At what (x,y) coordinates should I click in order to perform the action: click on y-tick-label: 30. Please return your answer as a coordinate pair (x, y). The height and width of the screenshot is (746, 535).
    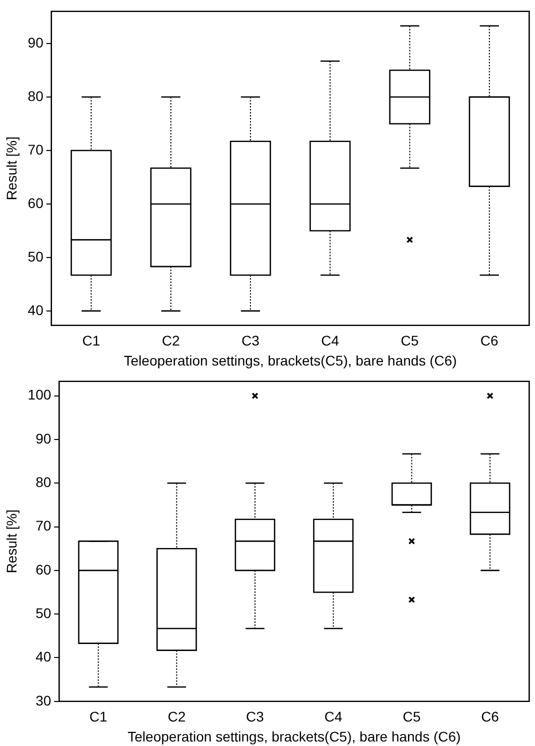
    Looking at the image, I should click on (44, 700).